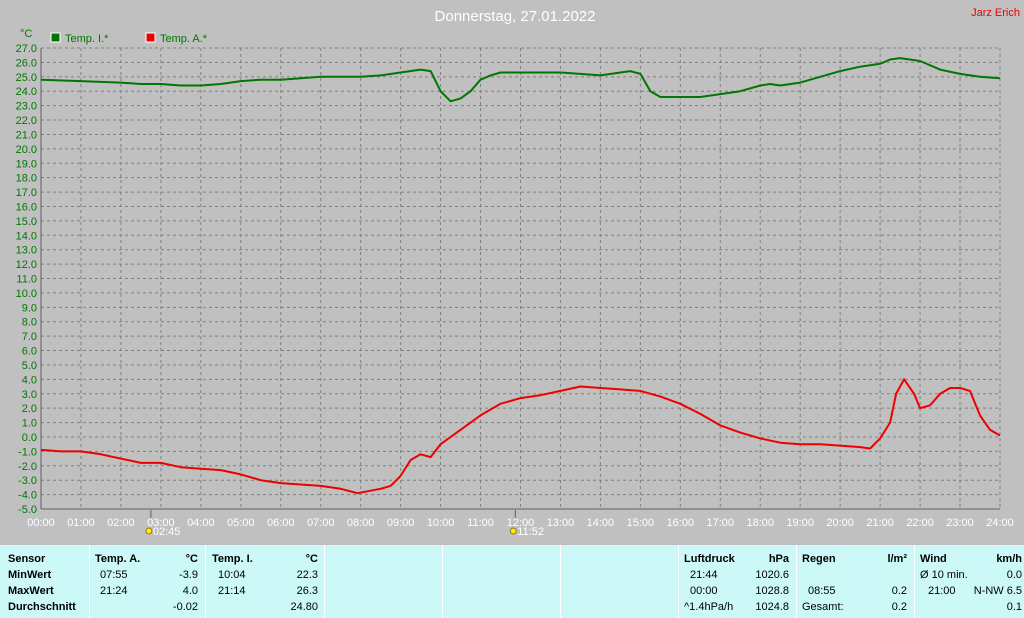 This screenshot has width=1024, height=618. I want to click on y-tick-label: 19.0, so click(26, 164).